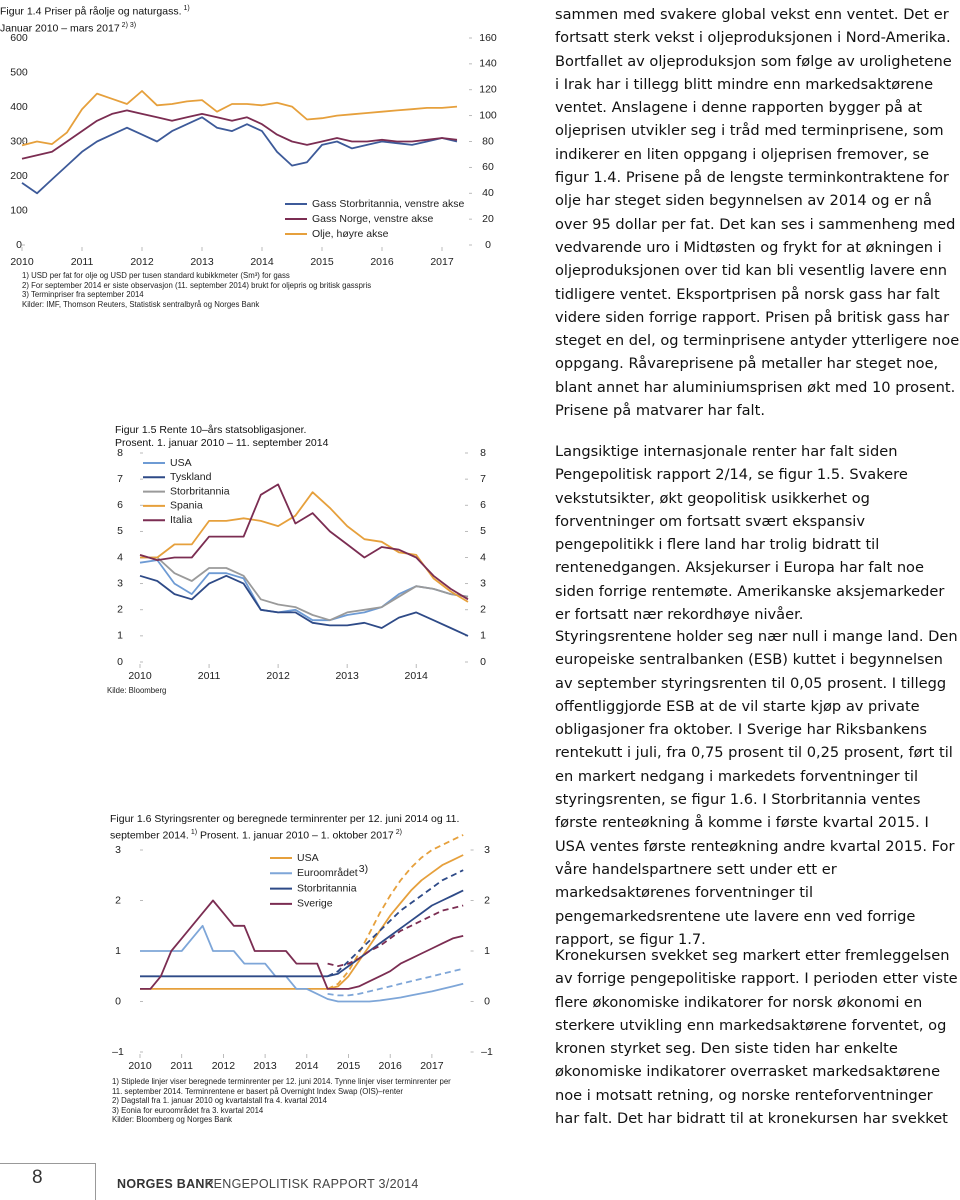 This screenshot has width=960, height=1200. Describe the element at coordinates (399, 832) in the screenshot. I see `footnote-ref: 2)` at that location.